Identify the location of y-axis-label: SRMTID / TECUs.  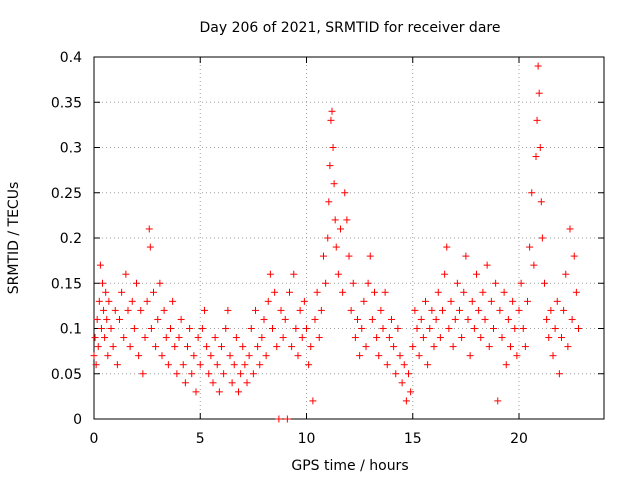
(14, 238).